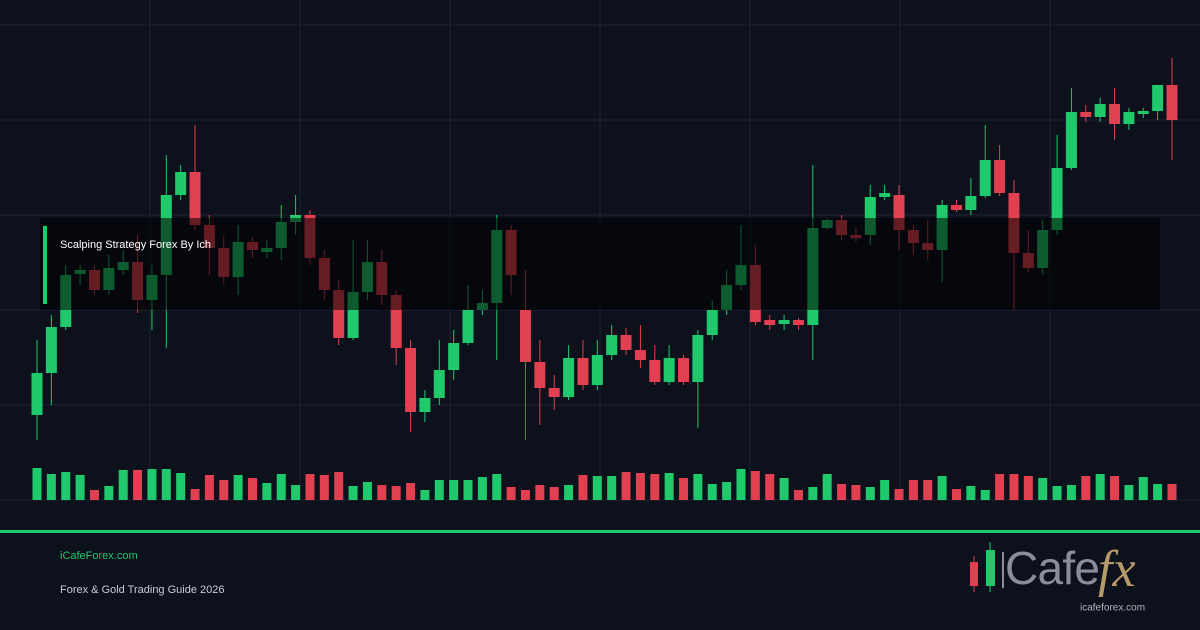 The width and height of the screenshot is (1200, 630). Describe the element at coordinates (1117, 569) in the screenshot. I see `logo-accent: fx` at that location.